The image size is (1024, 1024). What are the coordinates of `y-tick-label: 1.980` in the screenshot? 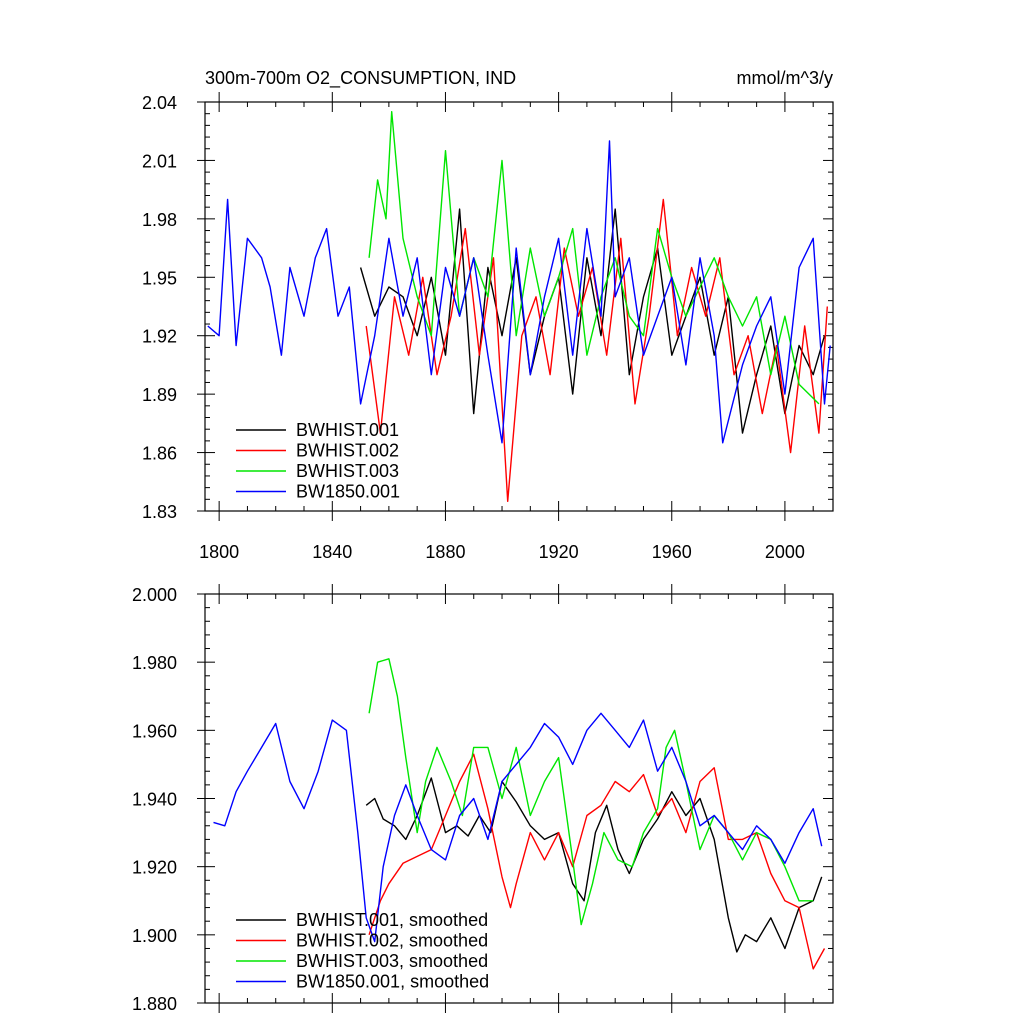 It's located at (154, 663).